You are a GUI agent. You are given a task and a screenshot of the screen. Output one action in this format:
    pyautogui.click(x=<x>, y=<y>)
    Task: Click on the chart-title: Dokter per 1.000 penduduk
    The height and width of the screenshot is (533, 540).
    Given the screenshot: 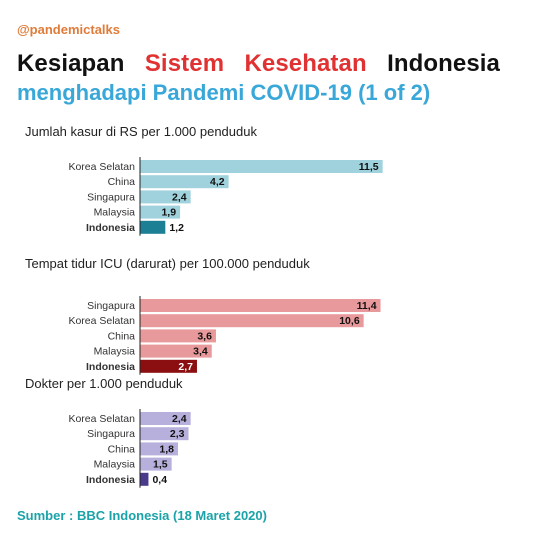 What is the action you would take?
    pyautogui.click(x=104, y=383)
    